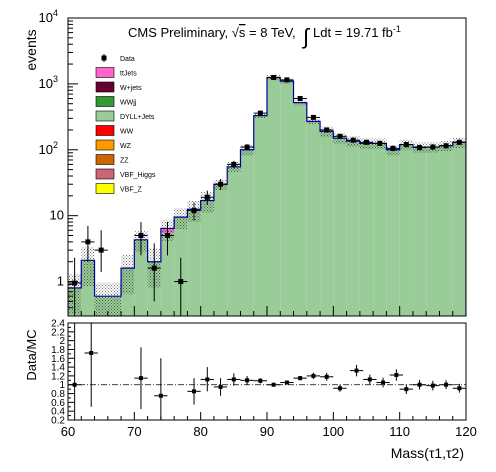 This screenshot has width=496, height=472. I want to click on x-axis-label: Mass(τ1,τ2), so click(427, 453).